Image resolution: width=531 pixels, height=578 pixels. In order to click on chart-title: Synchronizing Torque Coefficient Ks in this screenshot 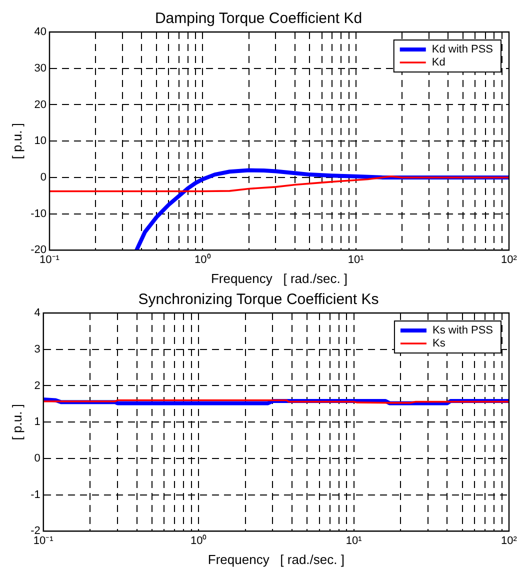, I will do `click(258, 299)`.